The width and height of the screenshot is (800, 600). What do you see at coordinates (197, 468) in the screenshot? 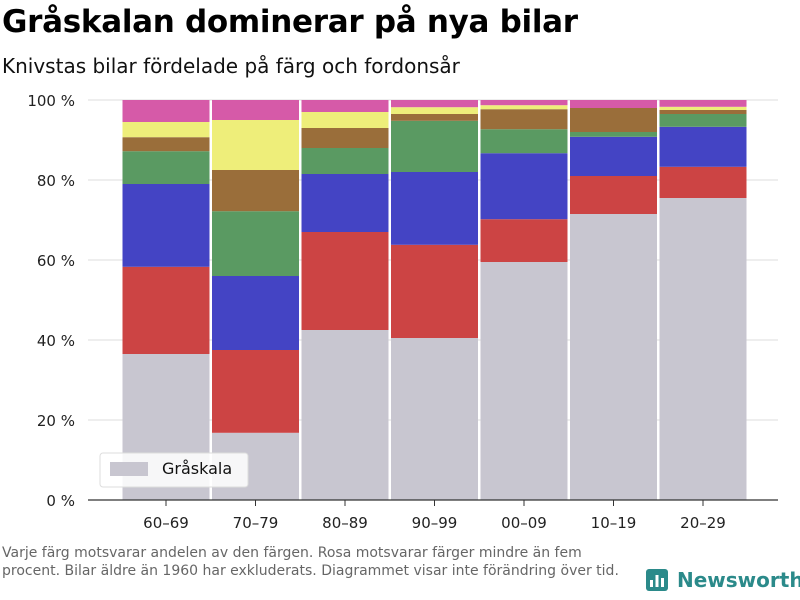
I see `legend-label: Gråskala` at bounding box center [197, 468].